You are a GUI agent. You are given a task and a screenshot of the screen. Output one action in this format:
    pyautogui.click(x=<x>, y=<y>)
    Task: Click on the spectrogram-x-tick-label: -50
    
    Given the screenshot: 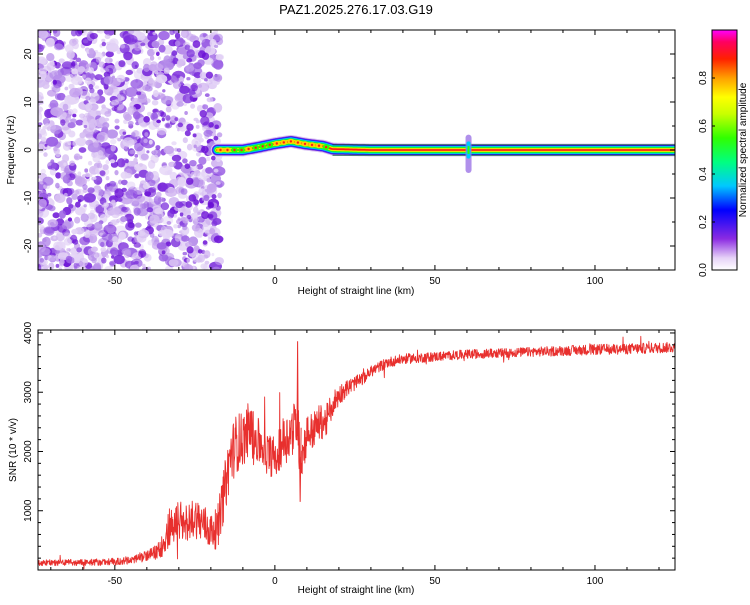 What is the action you would take?
    pyautogui.click(x=115, y=281)
    